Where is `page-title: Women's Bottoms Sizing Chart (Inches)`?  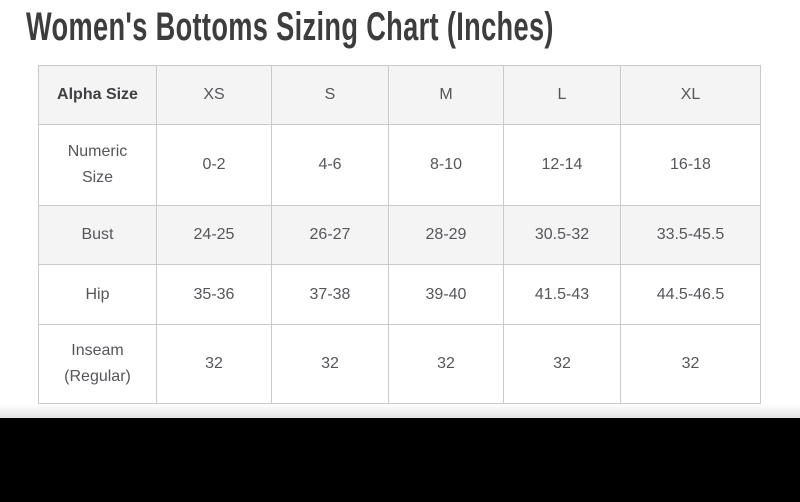 page-title: Women's Bottoms Sizing Chart (Inches) is located at coordinates (290, 27).